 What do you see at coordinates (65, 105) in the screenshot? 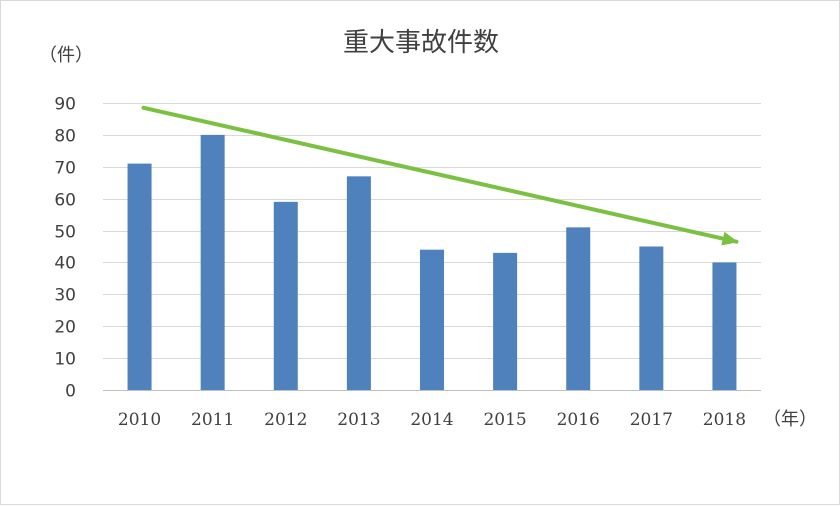
I see `y-tick-label: 90` at bounding box center [65, 105].